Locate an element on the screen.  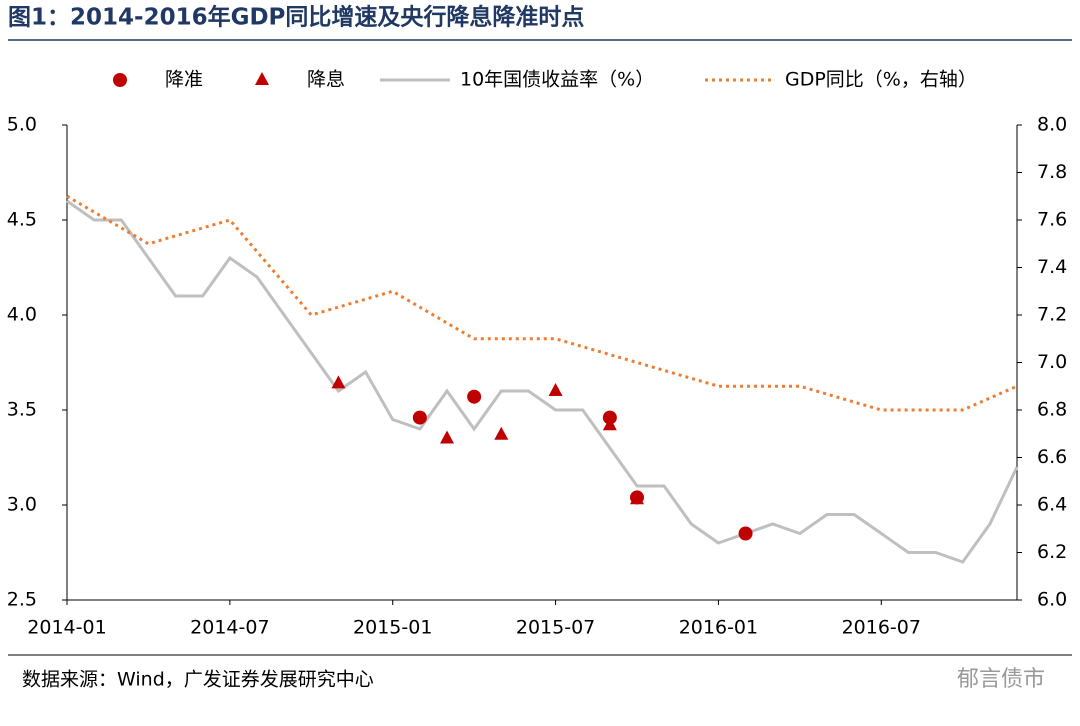
legend-label: 10年国债收益率（%） is located at coordinates (557, 80).